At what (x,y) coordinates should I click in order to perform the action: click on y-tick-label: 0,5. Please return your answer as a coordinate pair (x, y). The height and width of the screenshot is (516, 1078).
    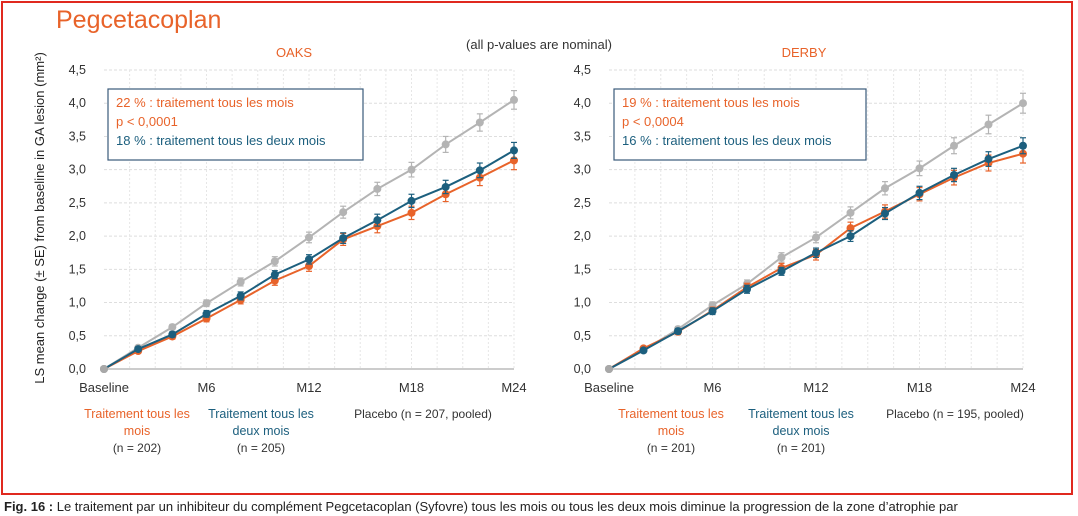
    Looking at the image, I should click on (77, 336).